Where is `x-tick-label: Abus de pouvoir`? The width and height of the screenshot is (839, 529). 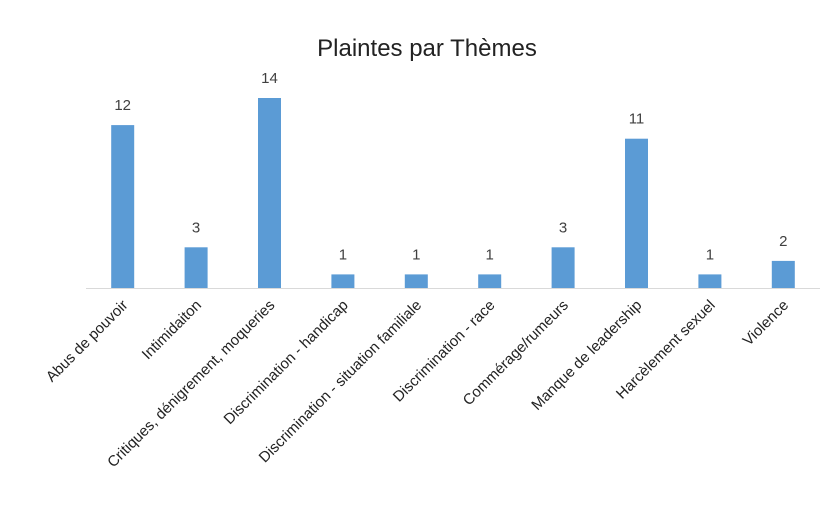
x-tick-label: Abus de pouvoir is located at coordinates (87, 341).